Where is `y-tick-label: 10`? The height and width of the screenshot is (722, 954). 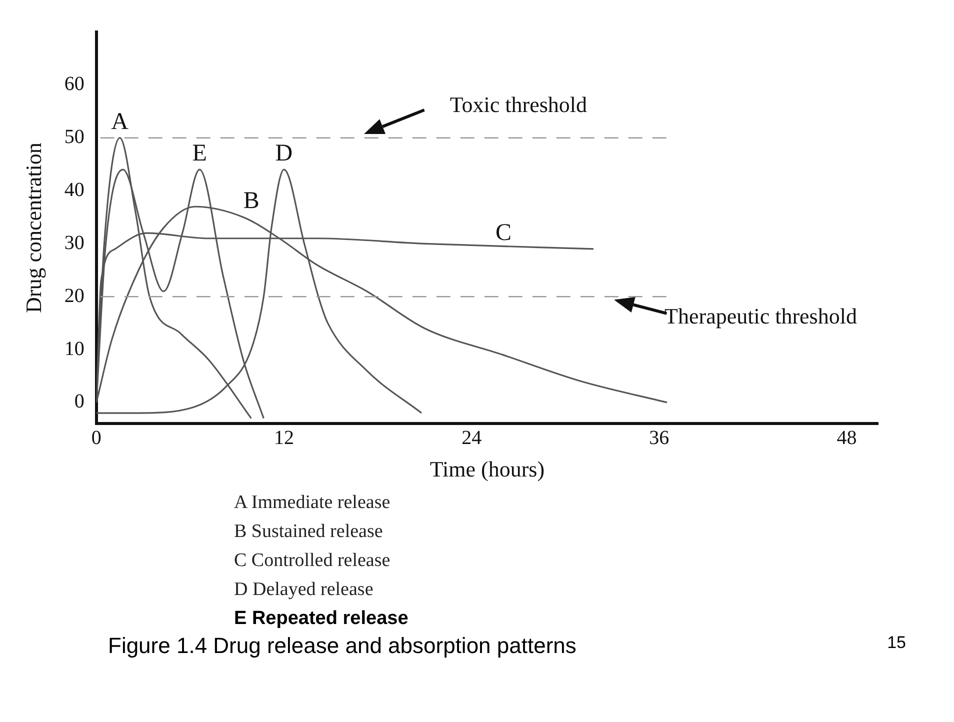
y-tick-label: 10 is located at coordinates (74, 349).